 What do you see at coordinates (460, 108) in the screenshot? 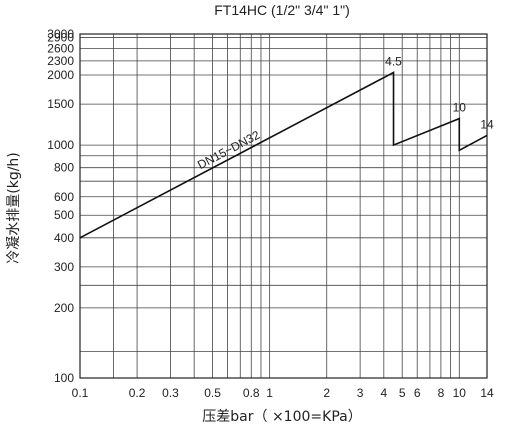
I see `point-label-1: 10` at bounding box center [460, 108].